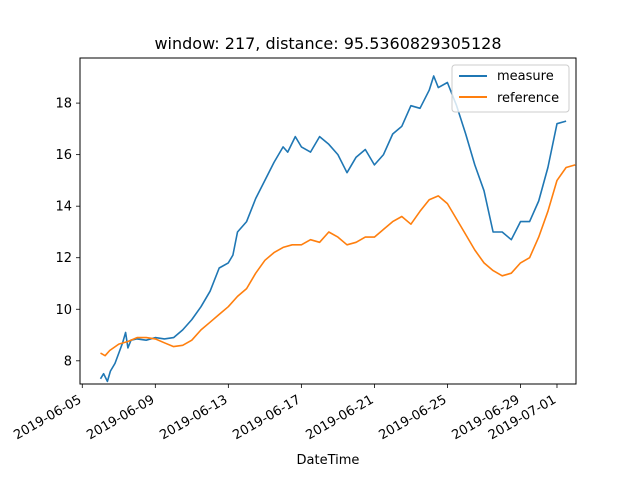 The image size is (640, 480). Describe the element at coordinates (63, 258) in the screenshot. I see `y-tick-label: 12` at that location.